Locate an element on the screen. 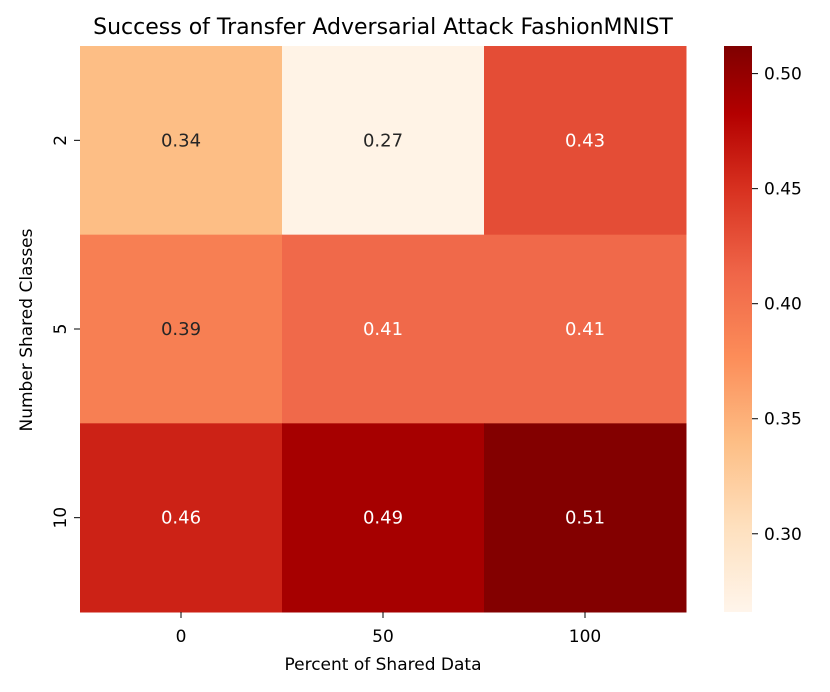  cell-value-label-r1-c1: 0.41 is located at coordinates (383, 329).